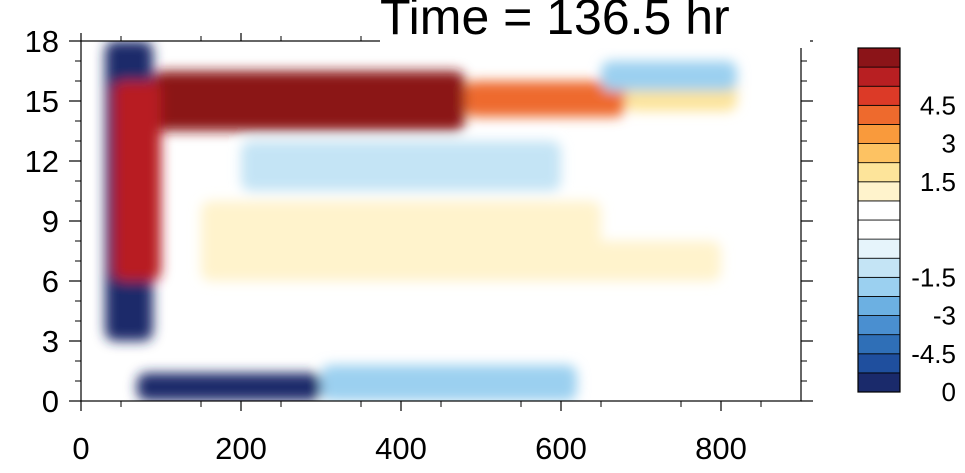 The image size is (965, 473). Describe the element at coordinates (42, 101) in the screenshot. I see `y-tick-label: 15` at that location.